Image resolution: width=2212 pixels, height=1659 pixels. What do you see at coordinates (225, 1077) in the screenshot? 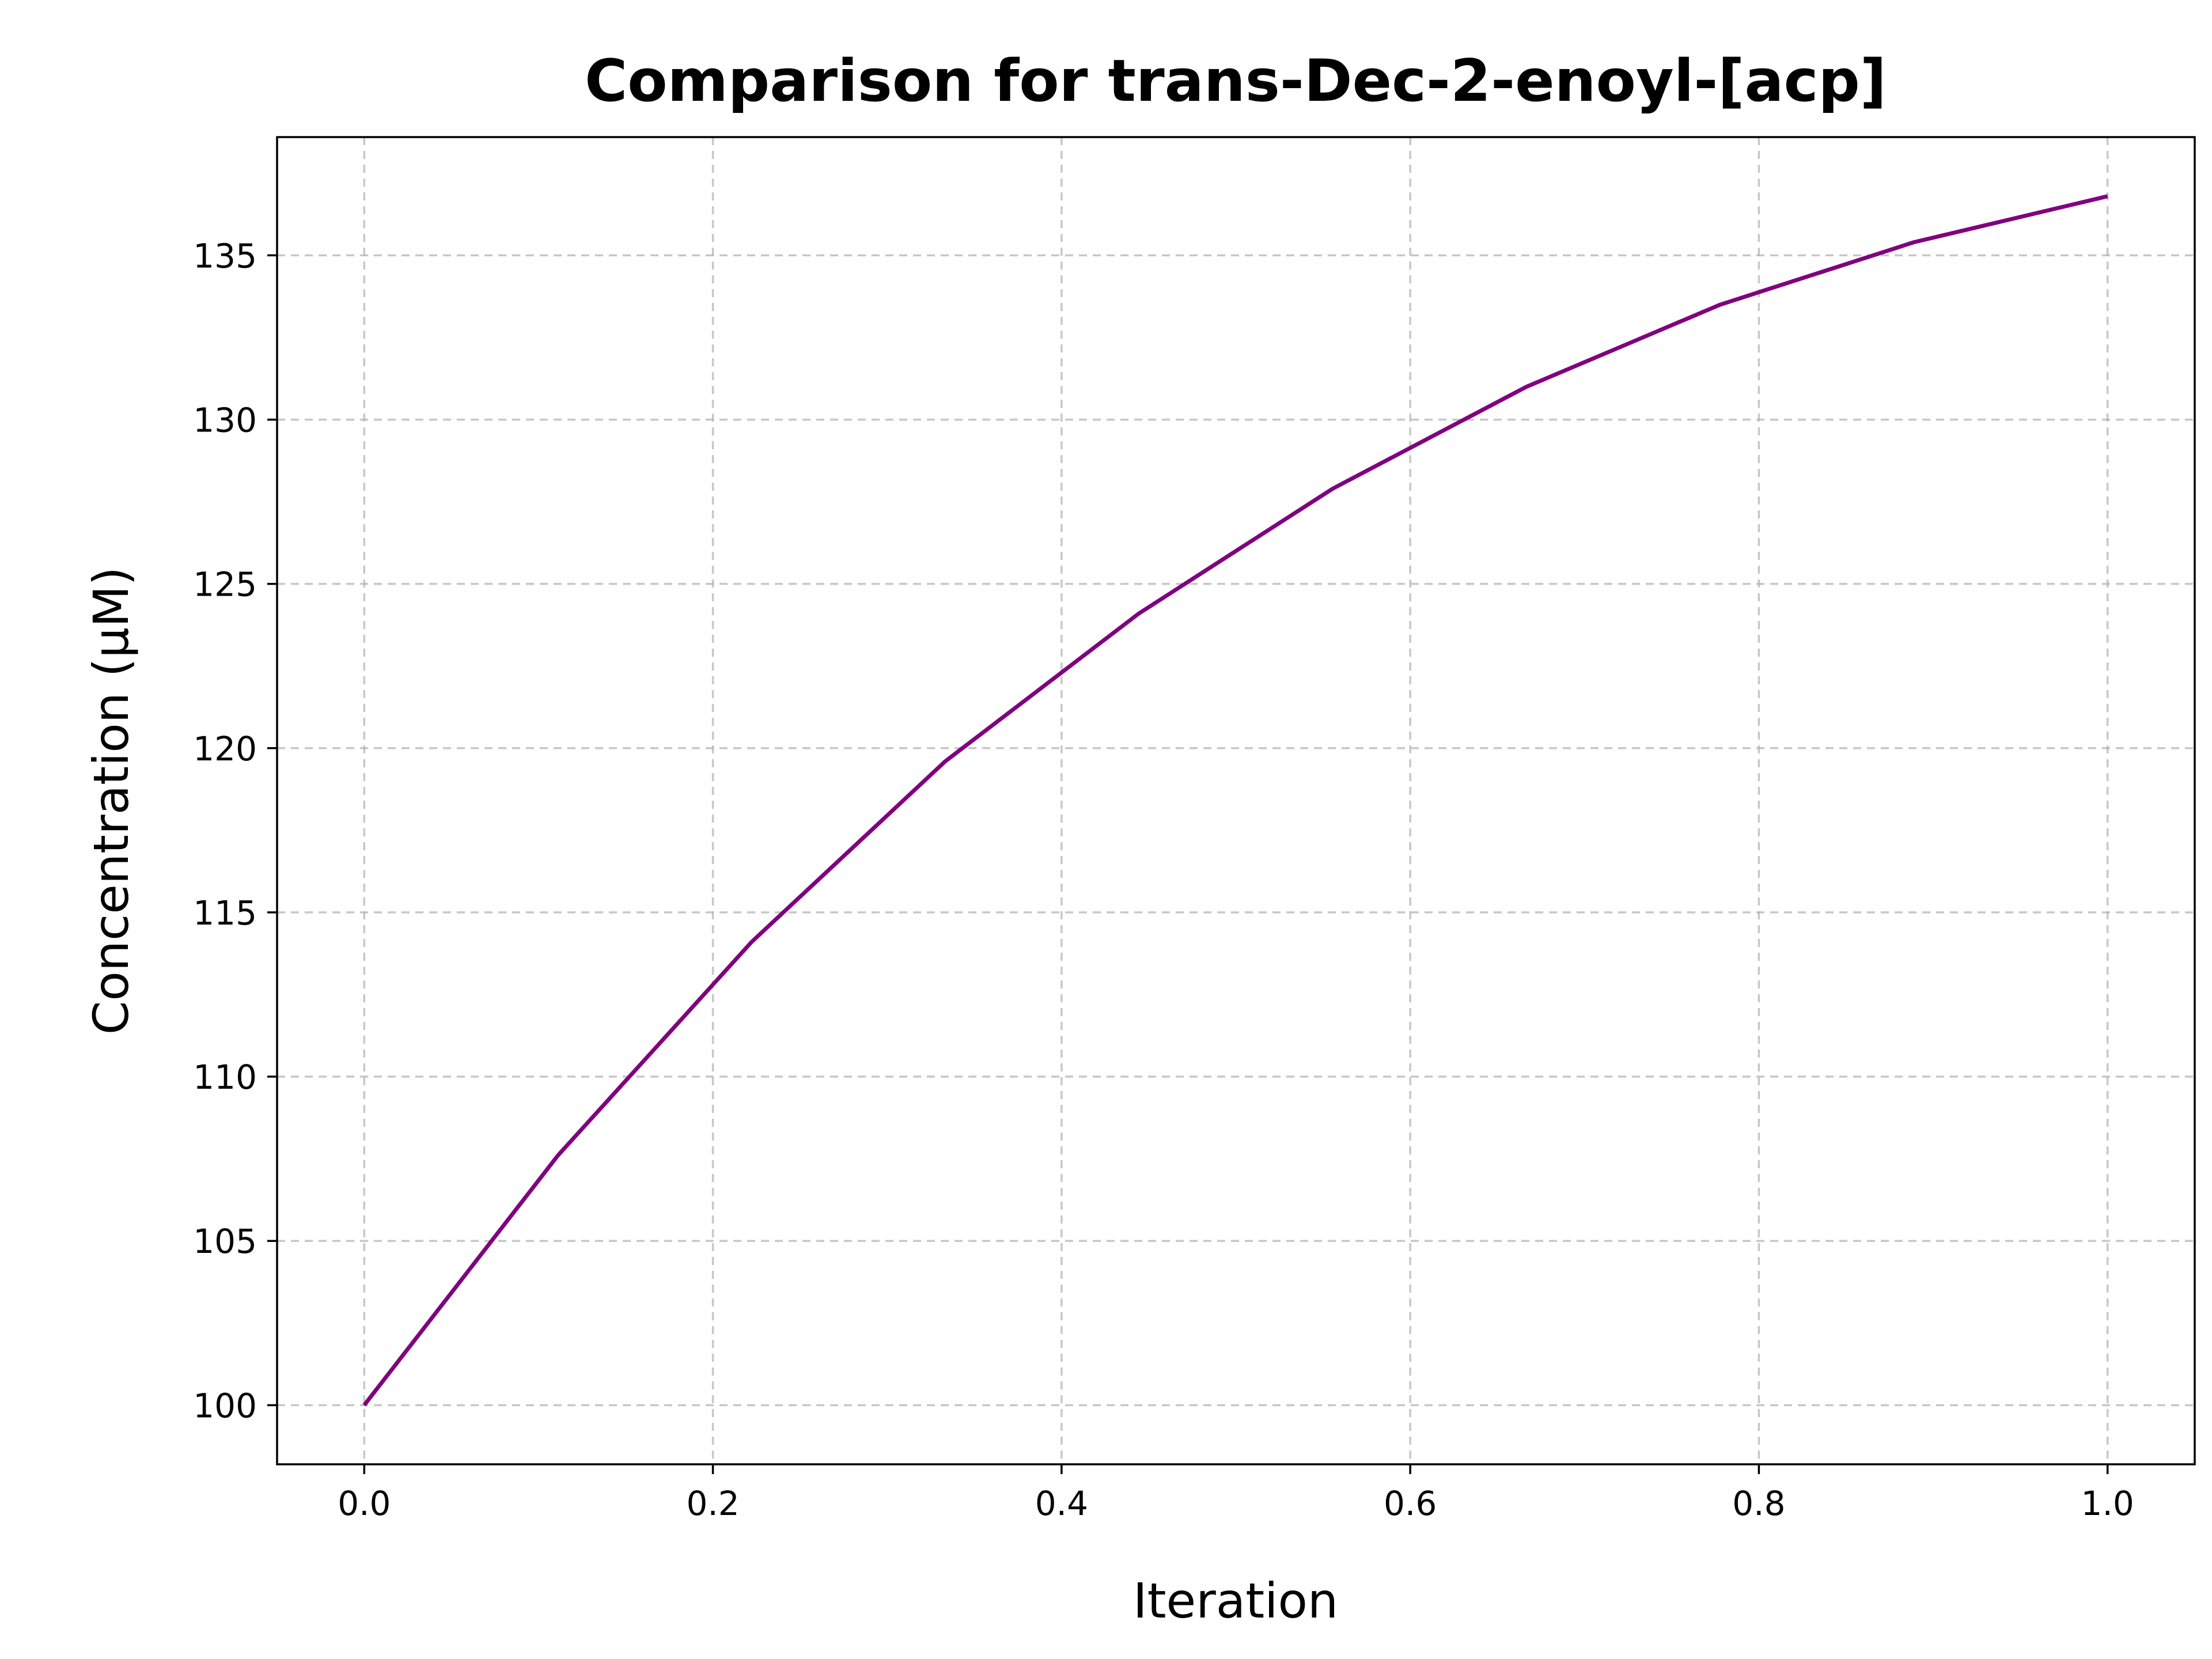
I see `y-tick-label: 110` at bounding box center [225, 1077].